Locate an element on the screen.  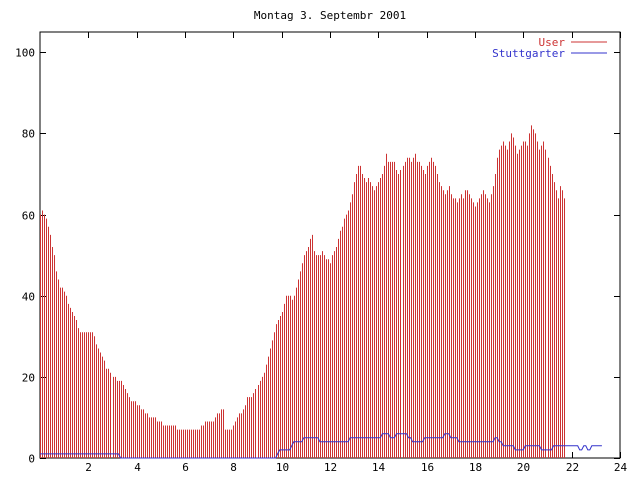
x-tick-label: 20 is located at coordinates (523, 467).